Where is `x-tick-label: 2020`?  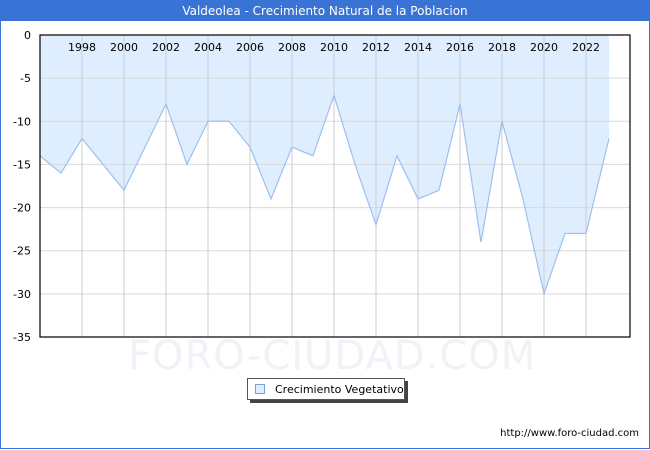
x-tick-label: 2020 is located at coordinates (544, 47).